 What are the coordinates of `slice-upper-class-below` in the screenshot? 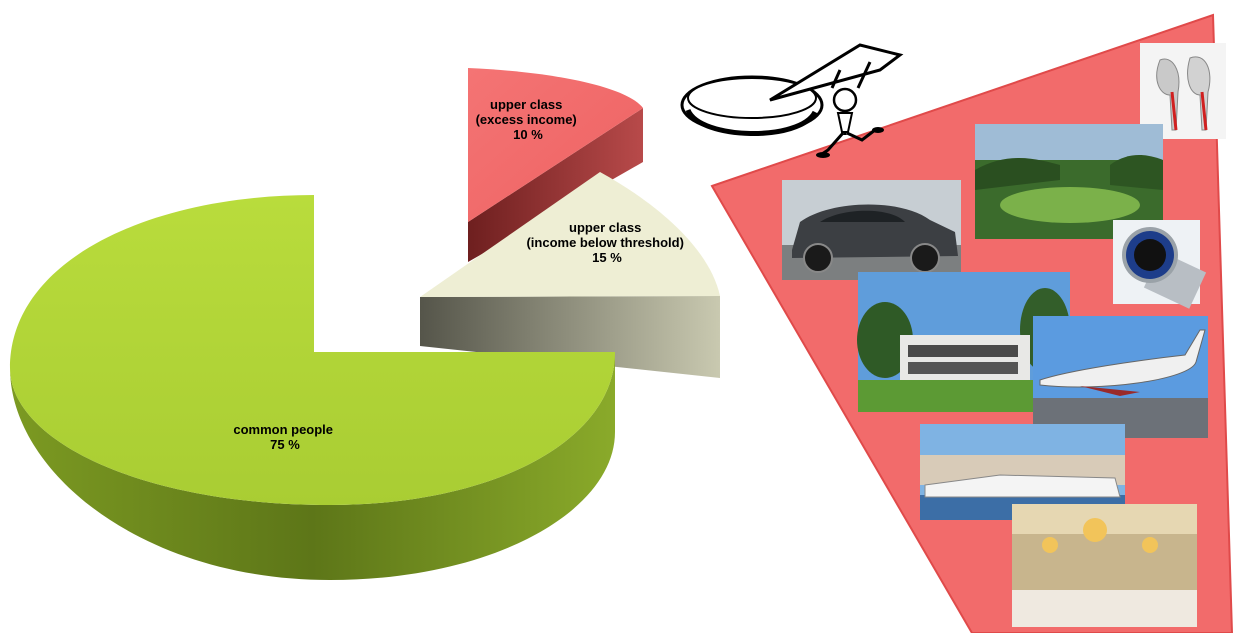 It's located at (570, 275).